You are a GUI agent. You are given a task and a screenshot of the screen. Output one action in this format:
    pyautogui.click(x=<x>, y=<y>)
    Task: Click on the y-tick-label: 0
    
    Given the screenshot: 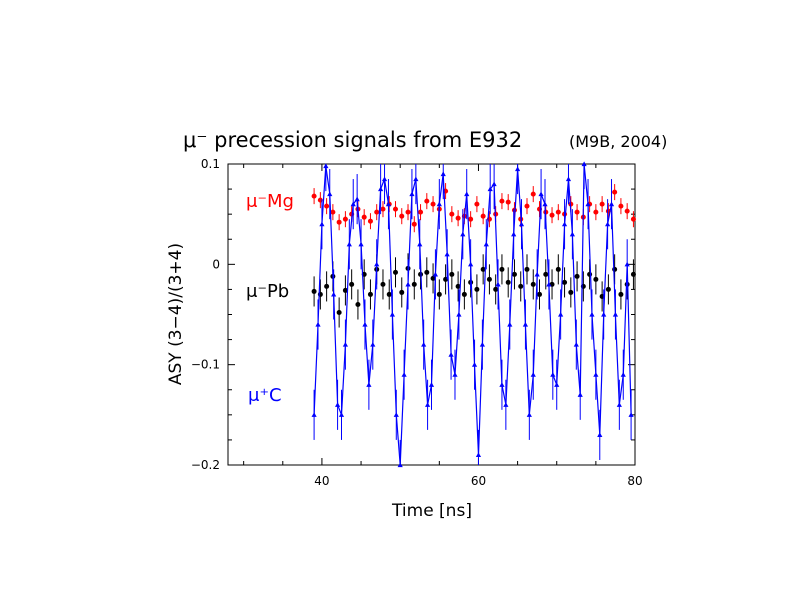 What is the action you would take?
    pyautogui.click(x=216, y=264)
    